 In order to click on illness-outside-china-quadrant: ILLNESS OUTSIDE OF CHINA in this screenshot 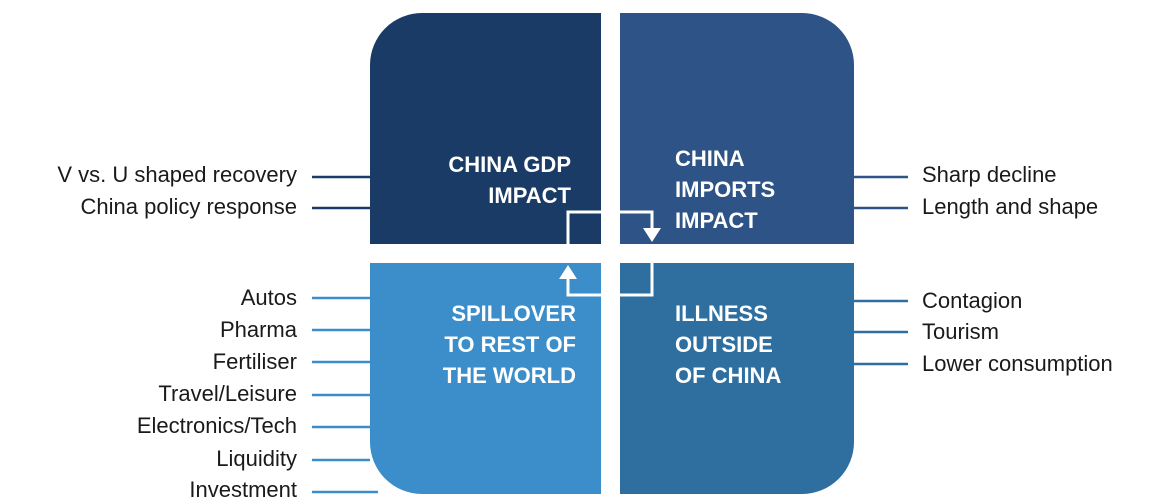, I will do `click(737, 378)`.